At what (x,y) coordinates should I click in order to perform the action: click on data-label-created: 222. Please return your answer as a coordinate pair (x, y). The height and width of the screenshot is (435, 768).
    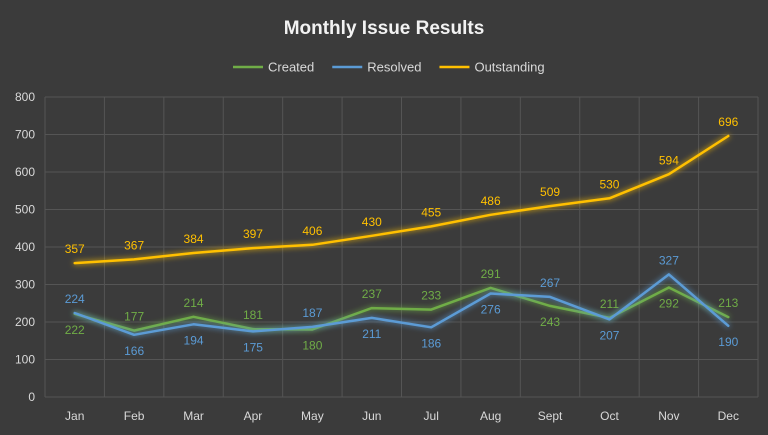
    Looking at the image, I should click on (75, 330).